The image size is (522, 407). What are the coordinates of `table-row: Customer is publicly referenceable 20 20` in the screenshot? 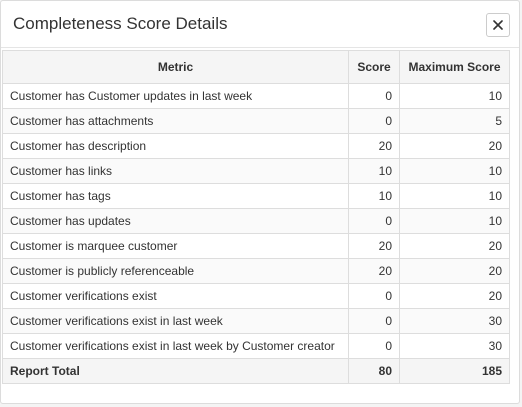 It's located at (256, 271).